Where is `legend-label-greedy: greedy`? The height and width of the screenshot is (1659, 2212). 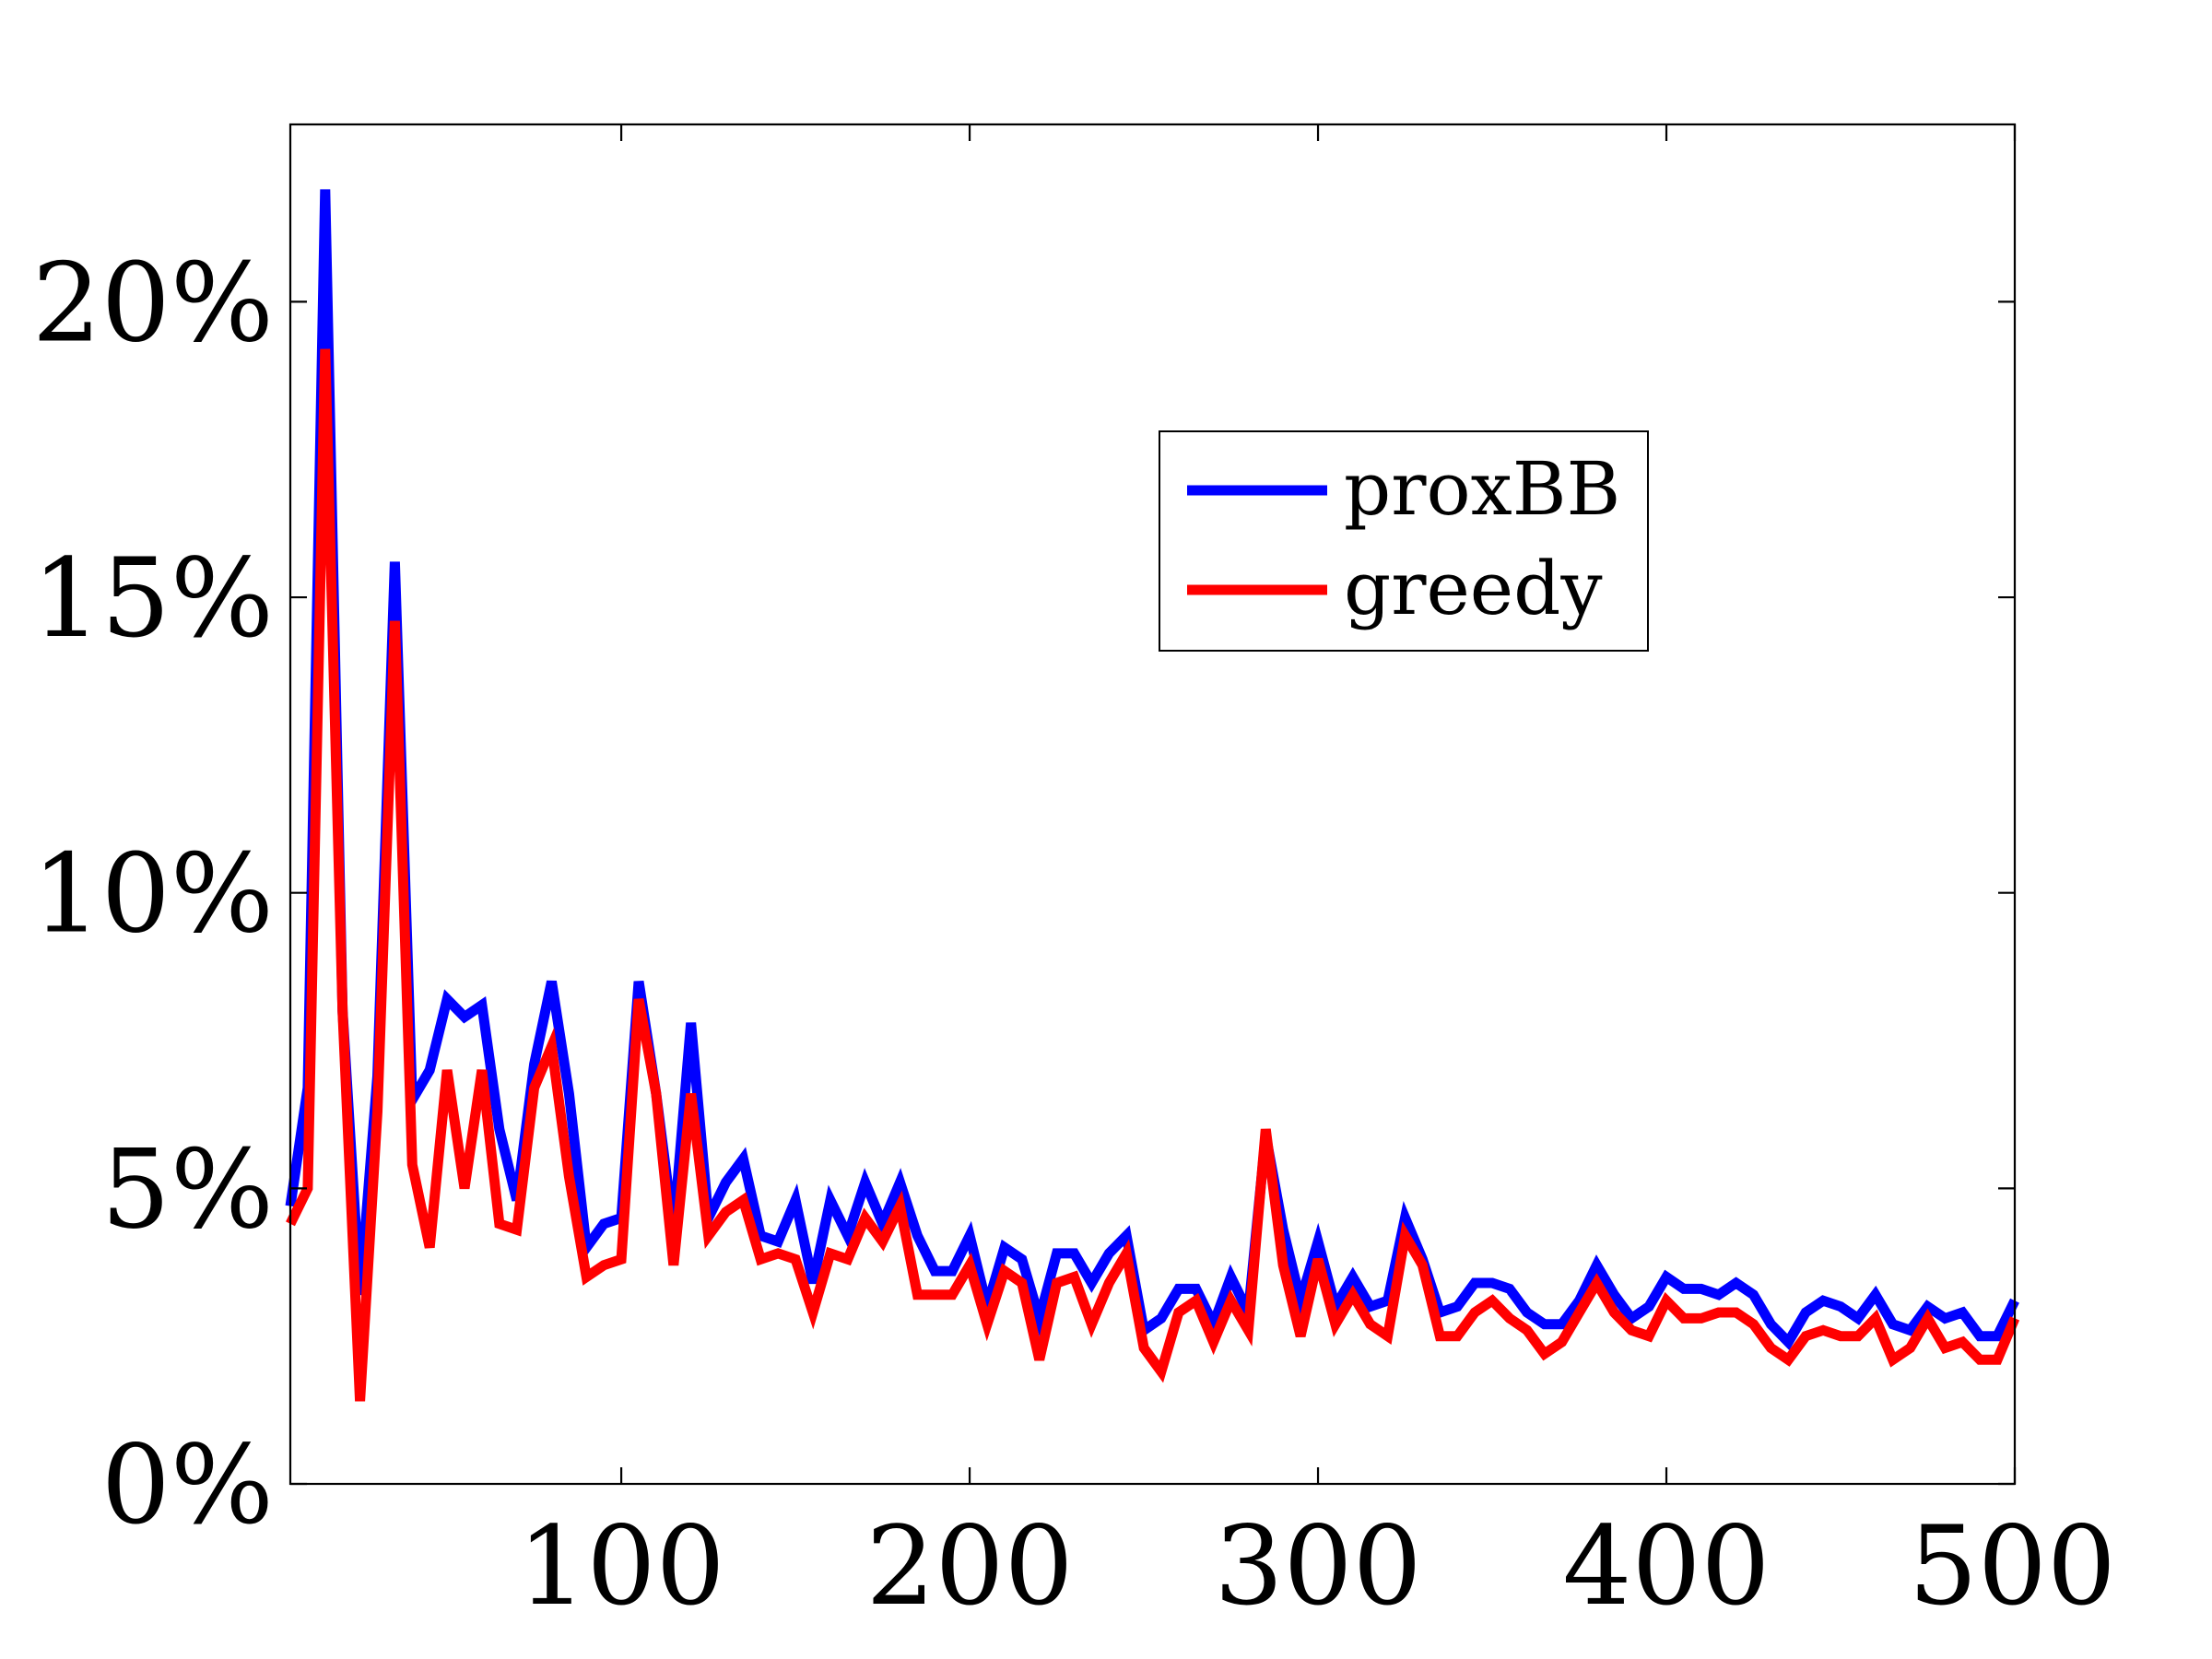 legend-label-greedy: greedy is located at coordinates (1473, 588).